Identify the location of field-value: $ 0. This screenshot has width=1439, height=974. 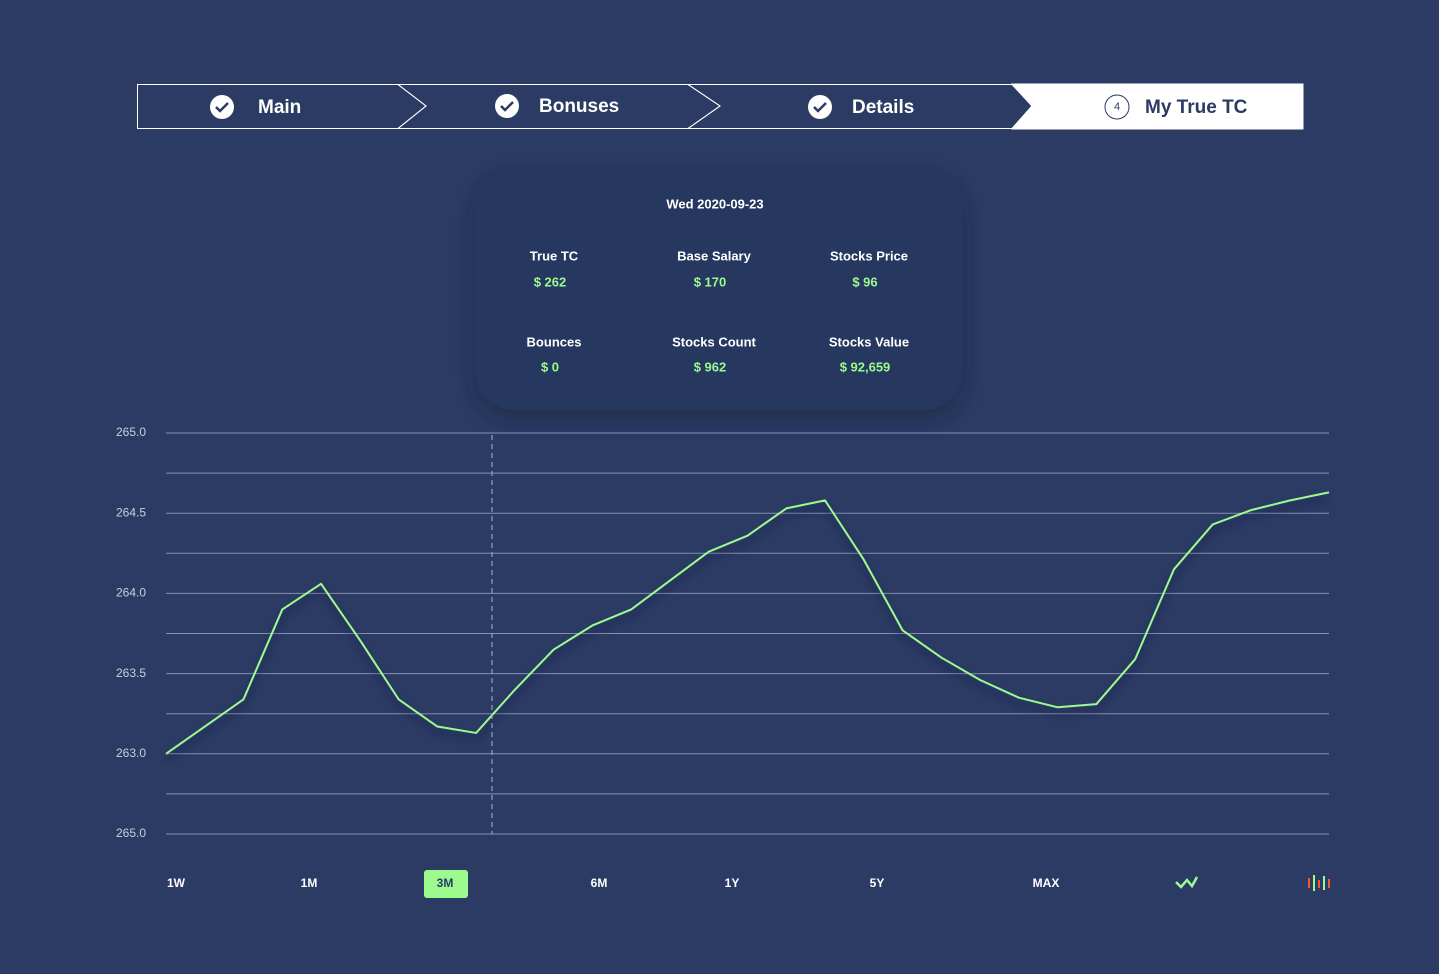
(550, 366).